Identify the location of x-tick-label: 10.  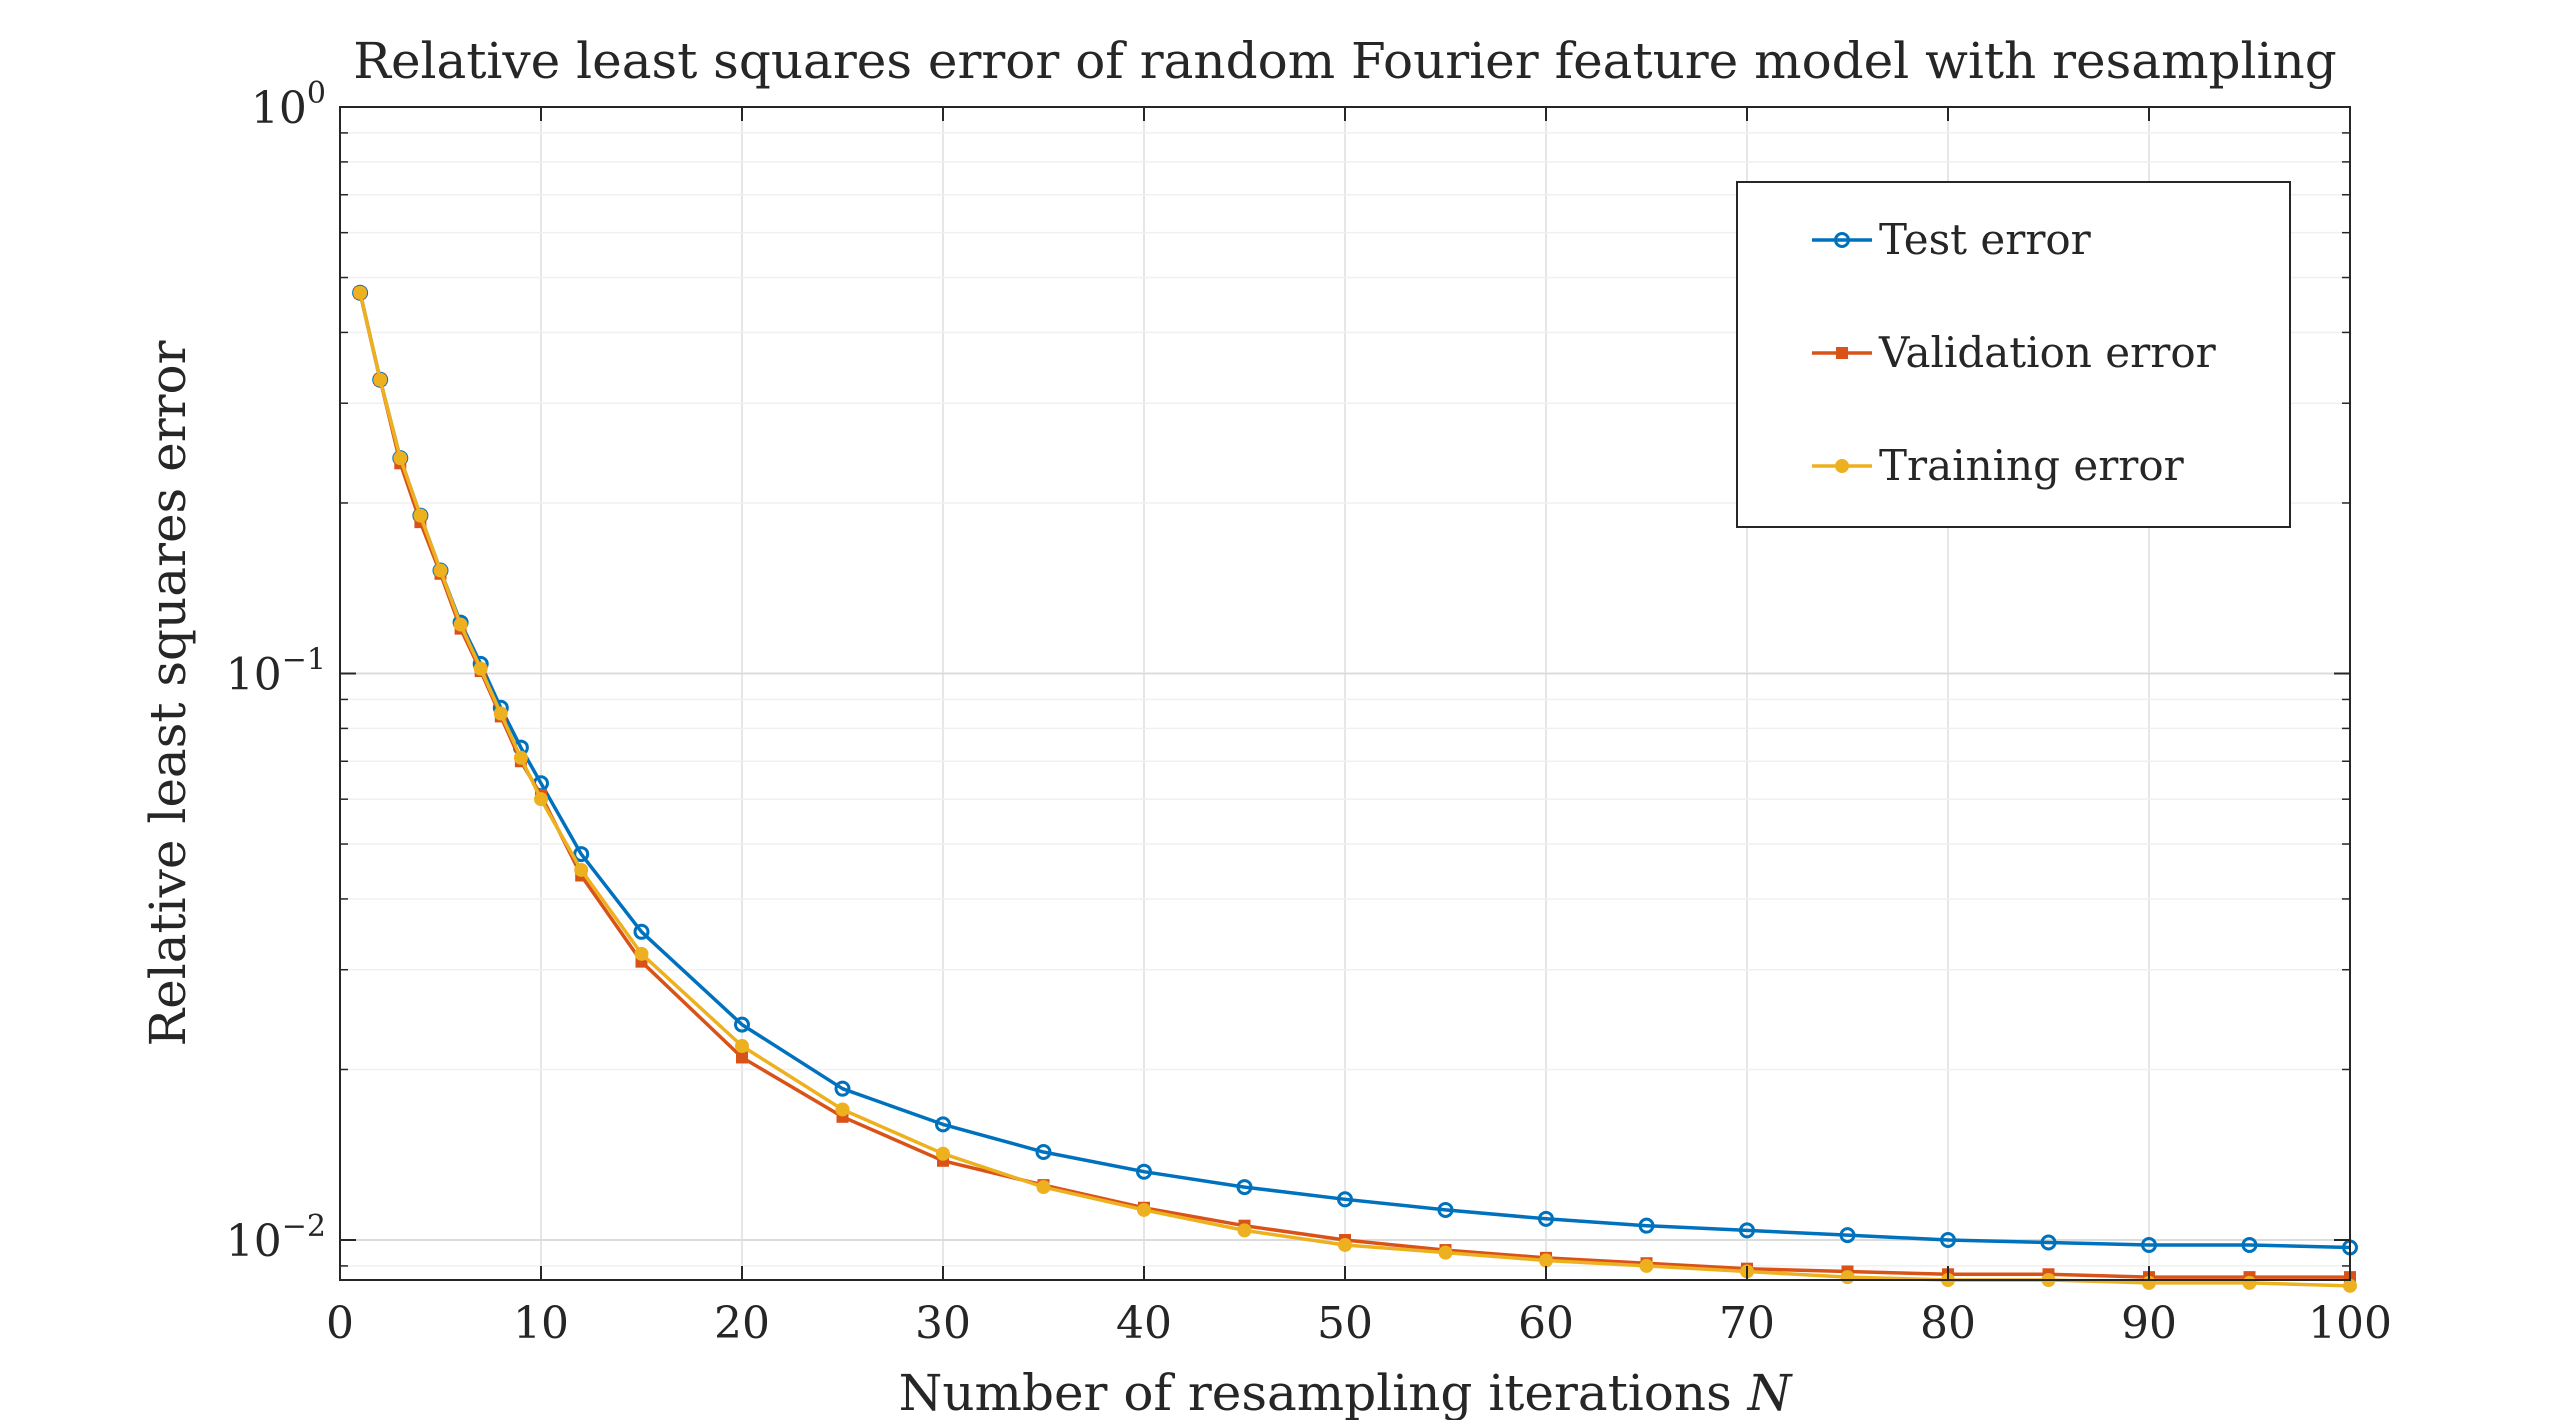
(541, 1323).